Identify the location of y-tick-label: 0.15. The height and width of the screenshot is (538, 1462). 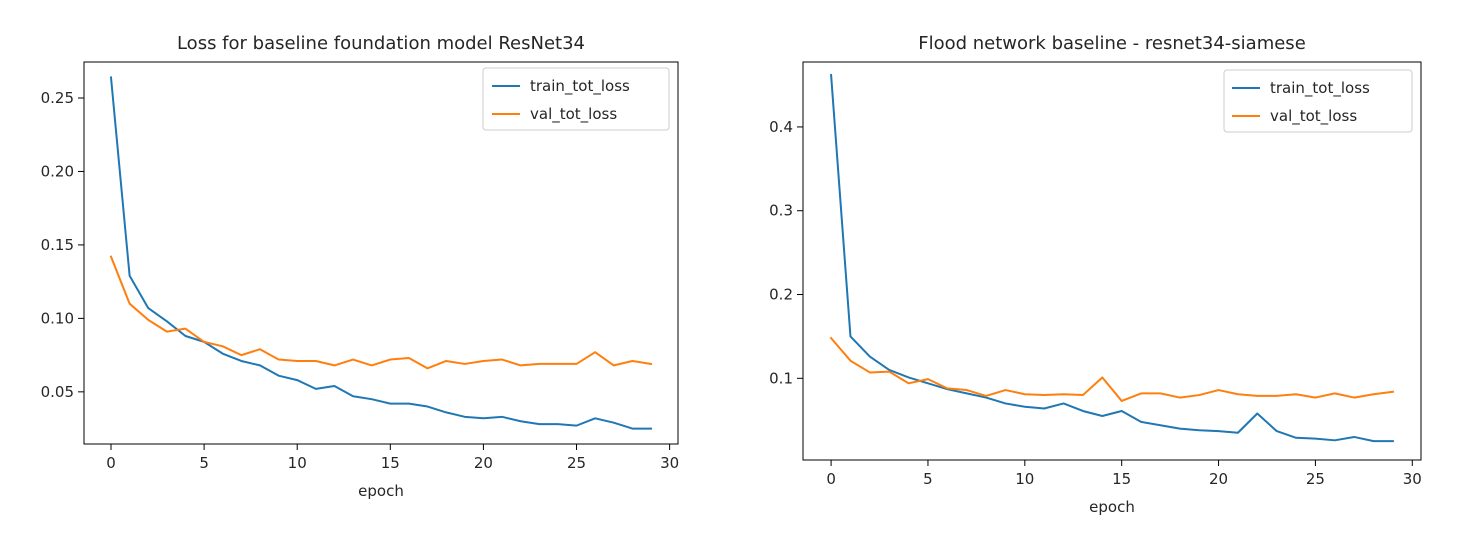
(57, 245).